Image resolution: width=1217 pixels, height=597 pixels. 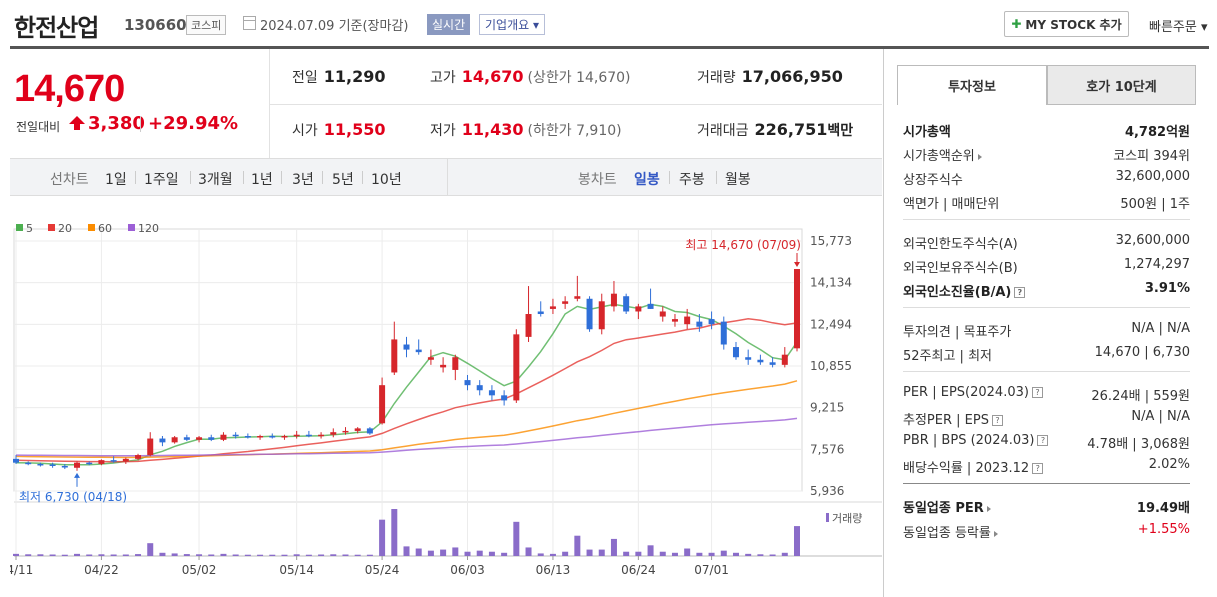 I want to click on tab-1y: 1년, so click(x=262, y=180).